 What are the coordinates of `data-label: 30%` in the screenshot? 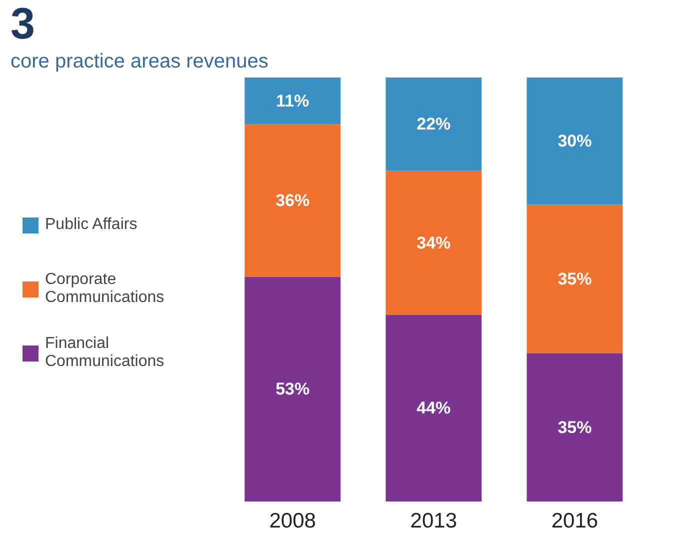 It's located at (575, 141).